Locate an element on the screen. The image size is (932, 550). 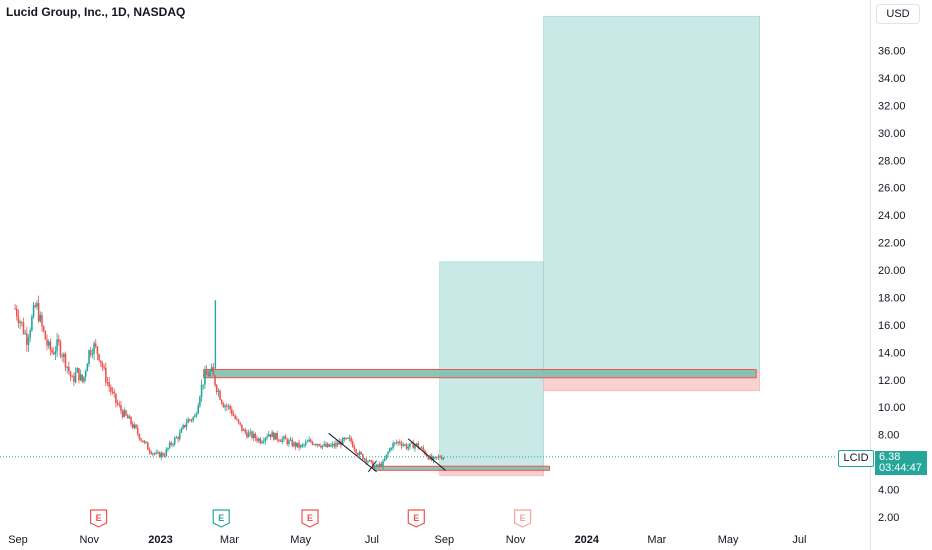
x-tick-label: Nov is located at coordinates (516, 540).